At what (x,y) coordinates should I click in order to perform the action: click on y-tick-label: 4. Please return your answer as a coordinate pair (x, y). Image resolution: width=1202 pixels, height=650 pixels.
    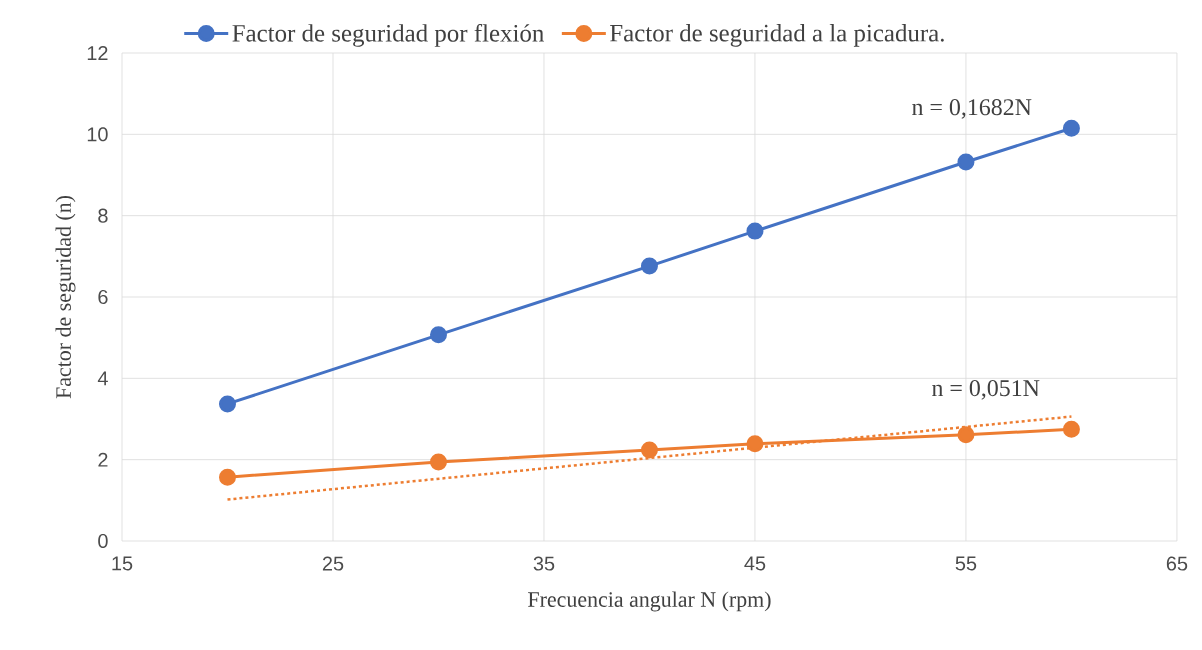
    Looking at the image, I should click on (102, 378).